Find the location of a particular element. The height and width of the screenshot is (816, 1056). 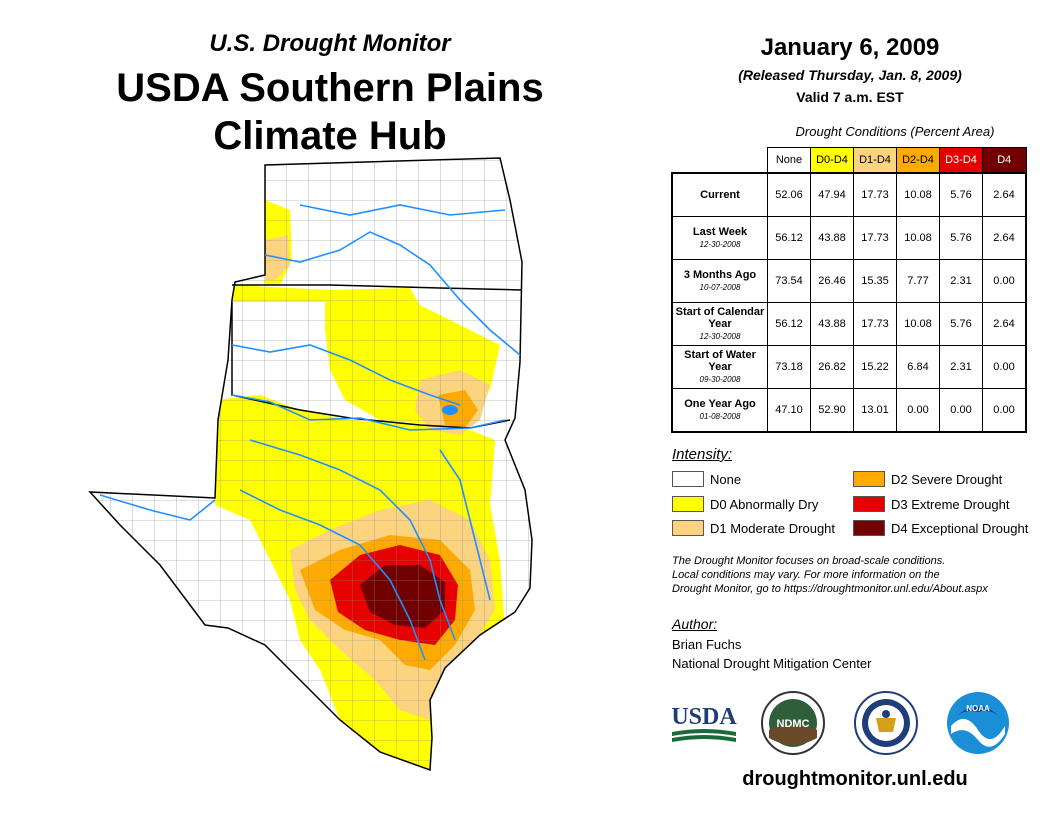

river-kansas is located at coordinates (402, 210).